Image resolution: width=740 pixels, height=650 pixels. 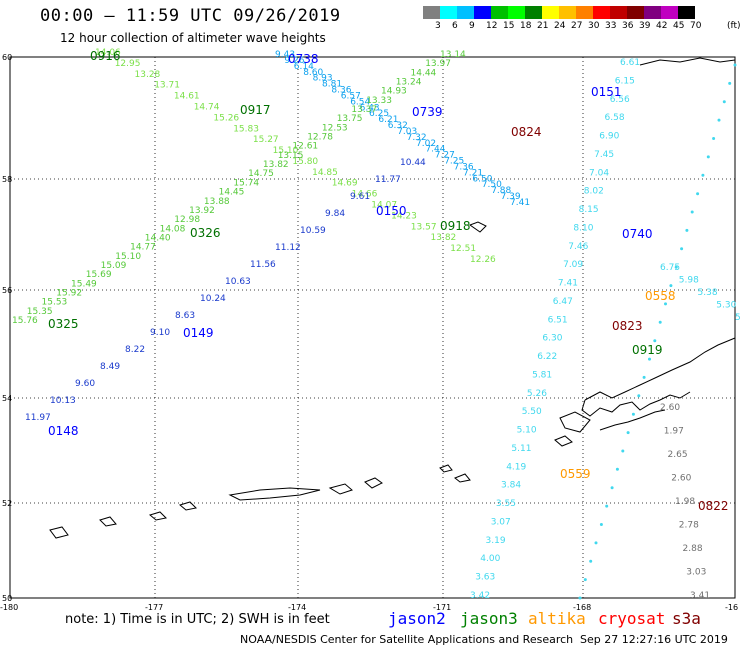 I want to click on swh-value: 14.85, so click(x=325, y=173).